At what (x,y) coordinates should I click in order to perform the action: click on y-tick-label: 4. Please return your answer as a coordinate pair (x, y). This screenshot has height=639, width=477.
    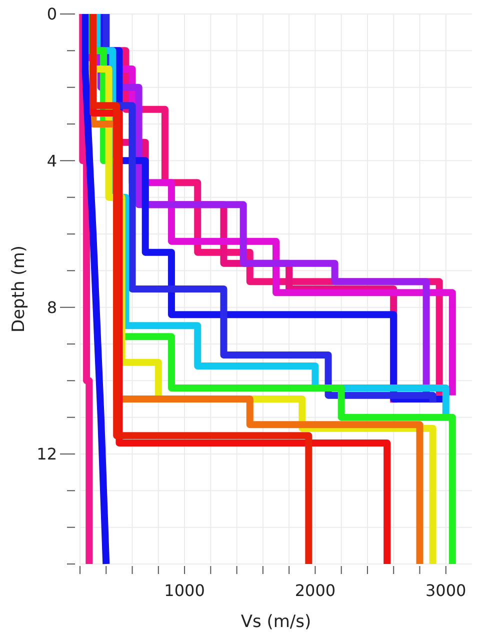
    Looking at the image, I should click on (51, 160).